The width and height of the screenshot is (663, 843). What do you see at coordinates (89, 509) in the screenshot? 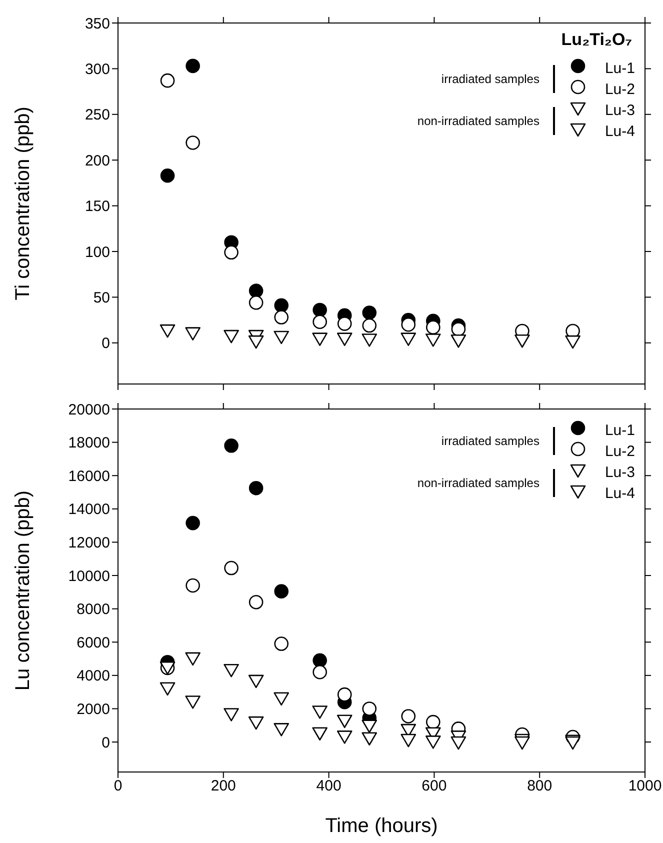
I see `y-tick-label: 14000` at bounding box center [89, 509].